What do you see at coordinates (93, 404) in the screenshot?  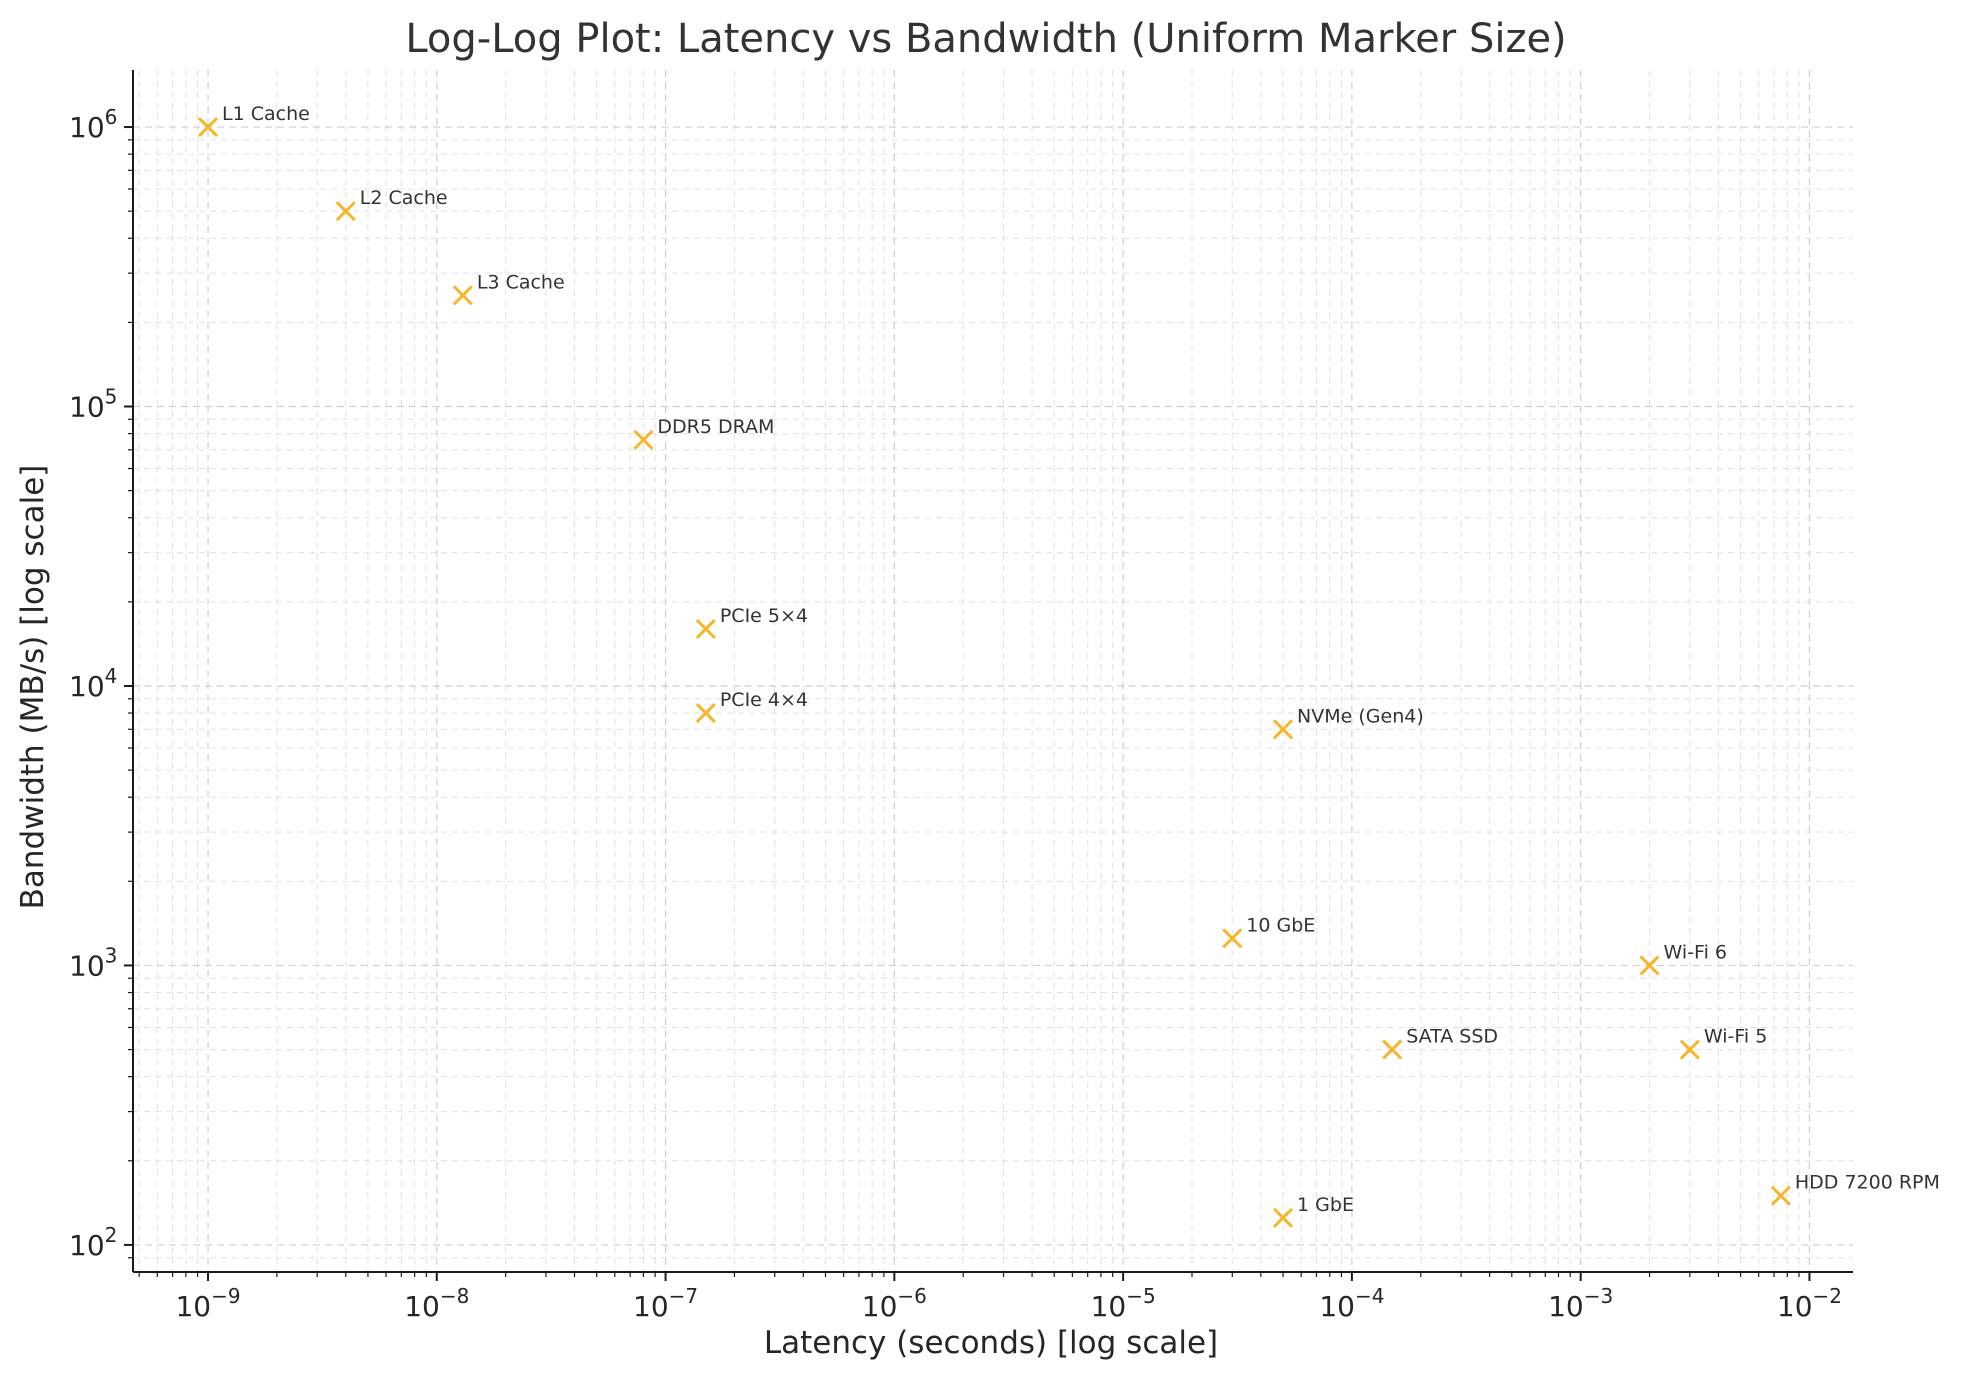 I see `y-tick-label: 10⁵` at bounding box center [93, 404].